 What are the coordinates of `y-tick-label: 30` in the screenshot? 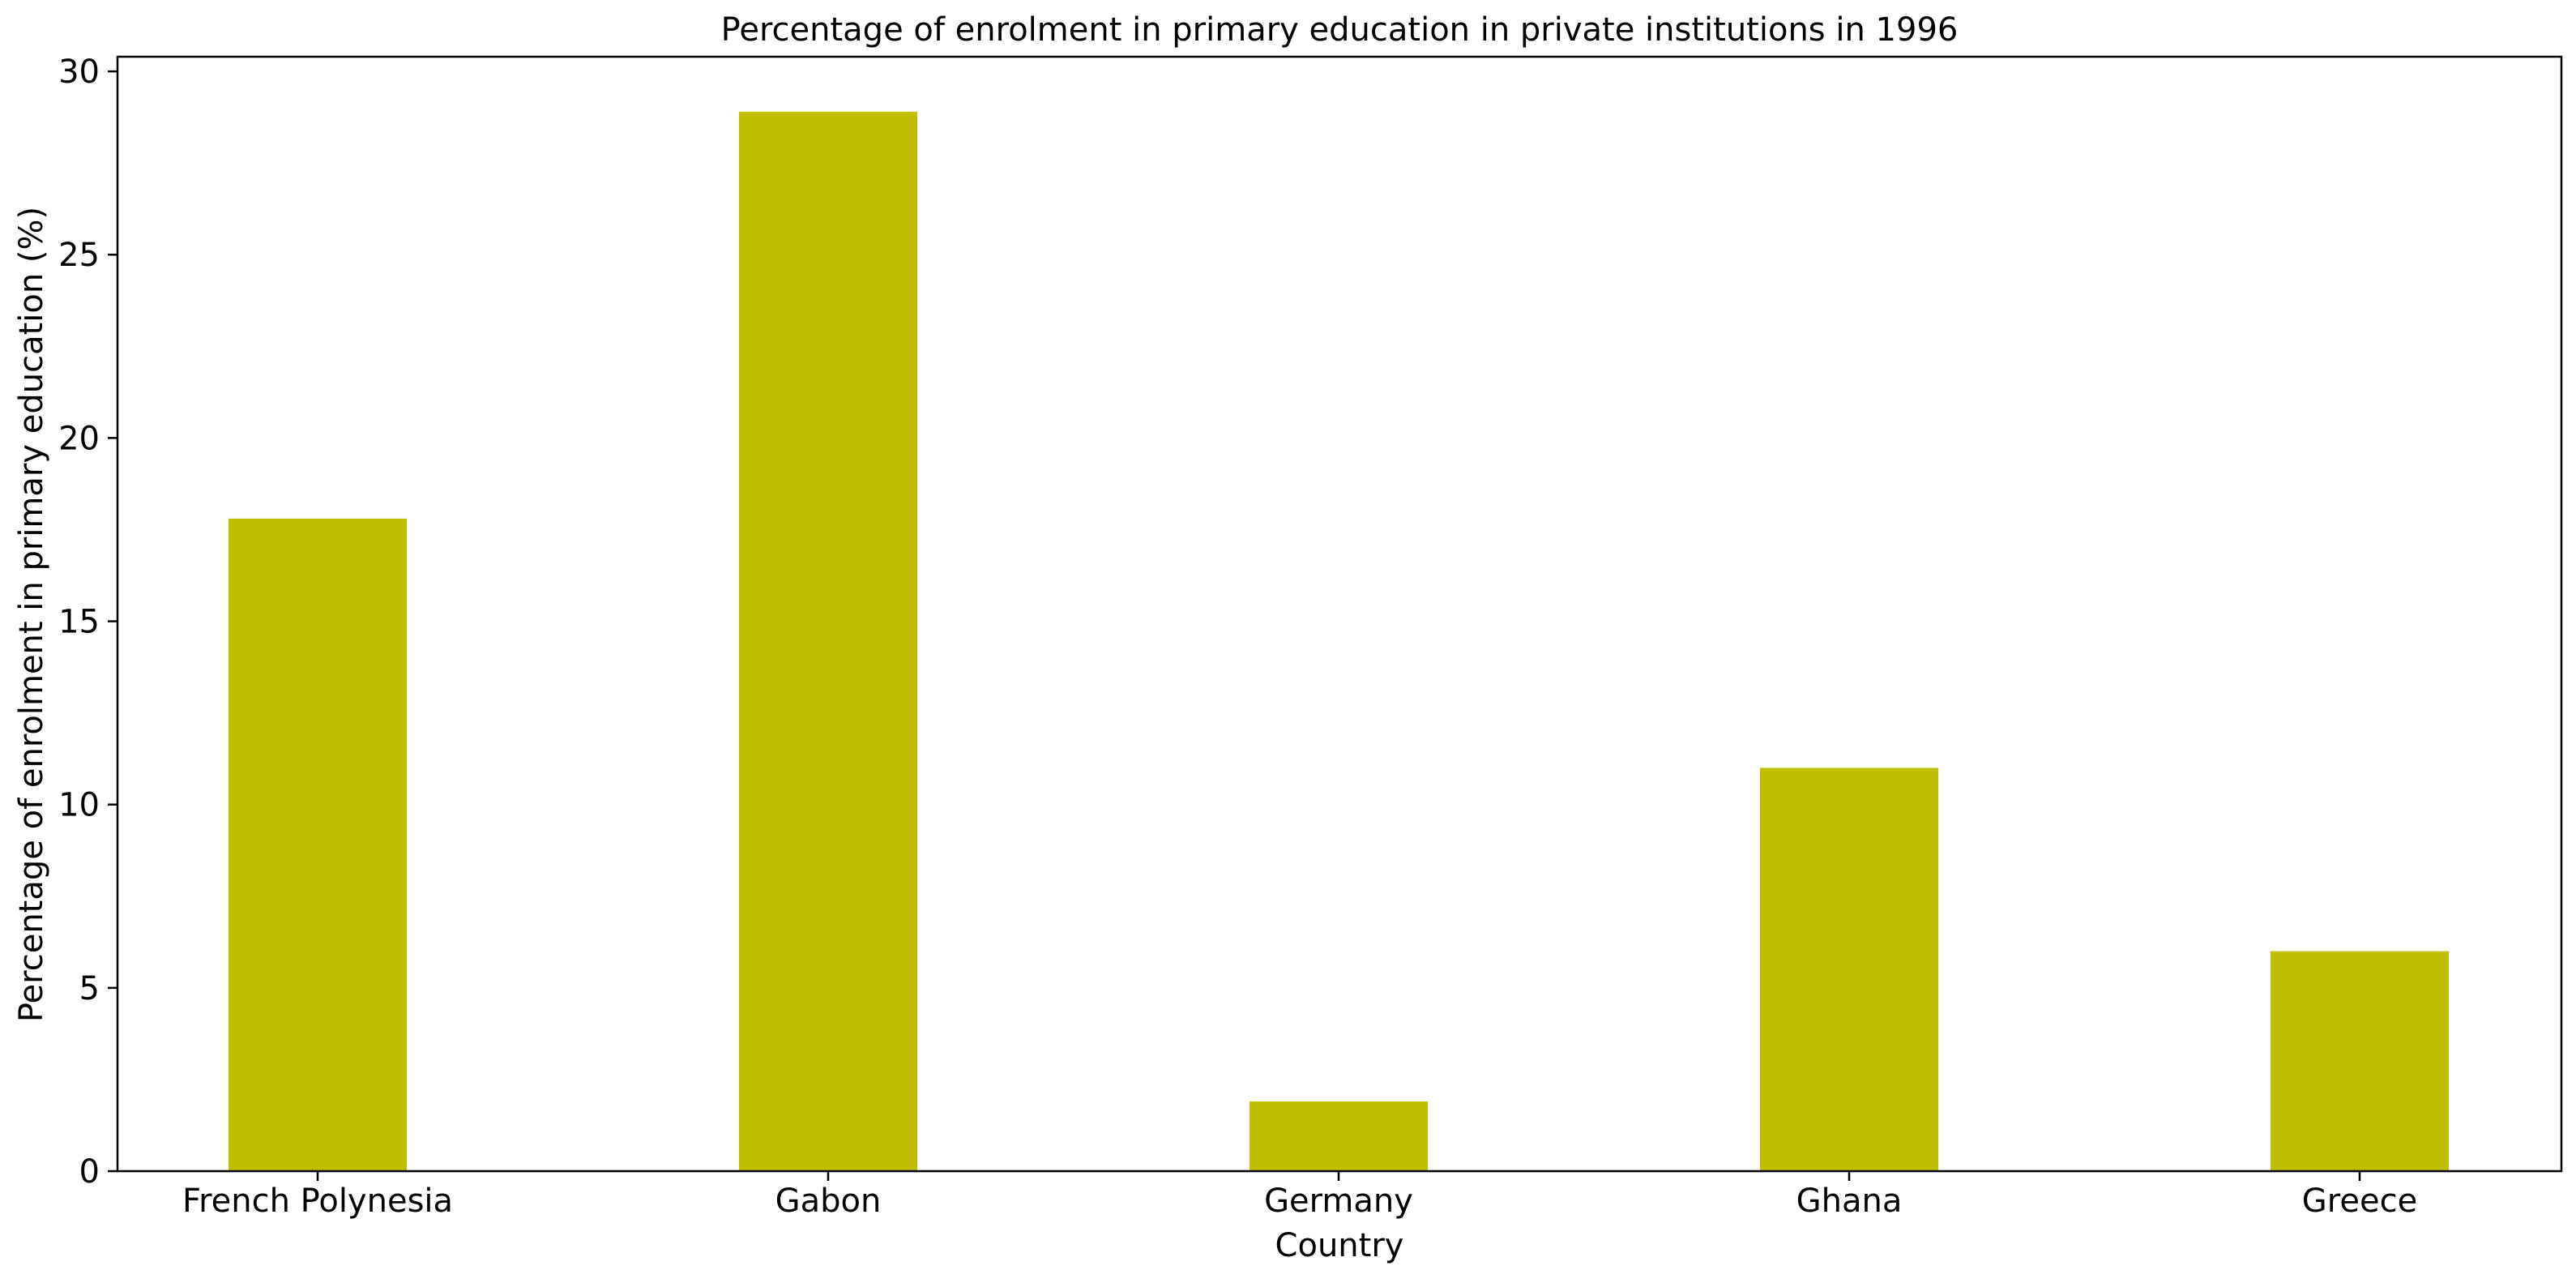 It's located at (79, 72).